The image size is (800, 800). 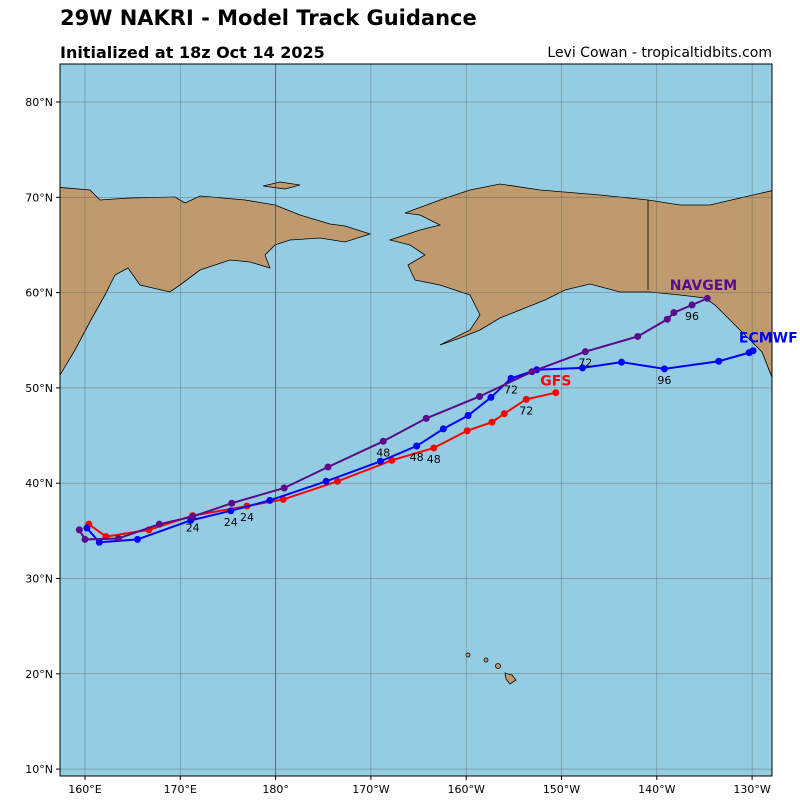 What do you see at coordinates (751, 789) in the screenshot?
I see `lon-tick-label: 130°W` at bounding box center [751, 789].